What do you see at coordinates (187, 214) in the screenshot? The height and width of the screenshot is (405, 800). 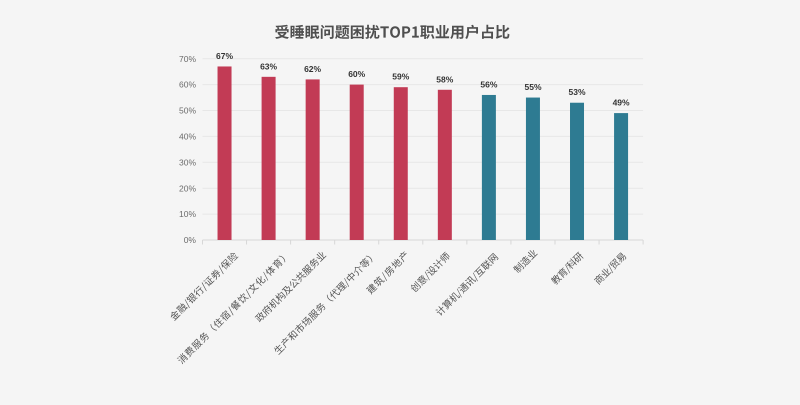 I see `svg-text: 10%` at bounding box center [187, 214].